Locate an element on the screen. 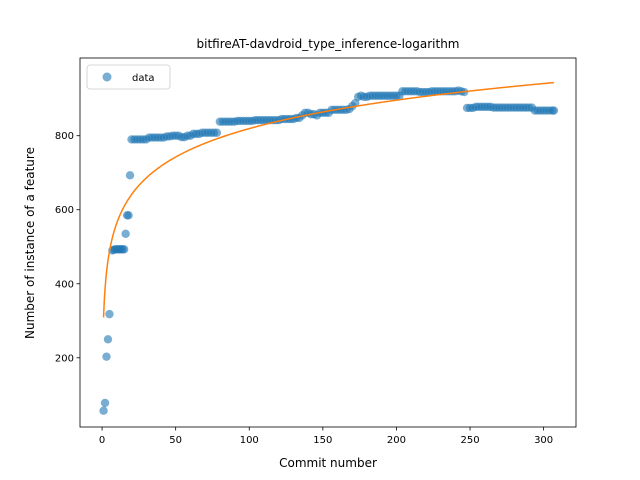 This screenshot has height=480, width=640. x-tick-label: 0 is located at coordinates (102, 440).